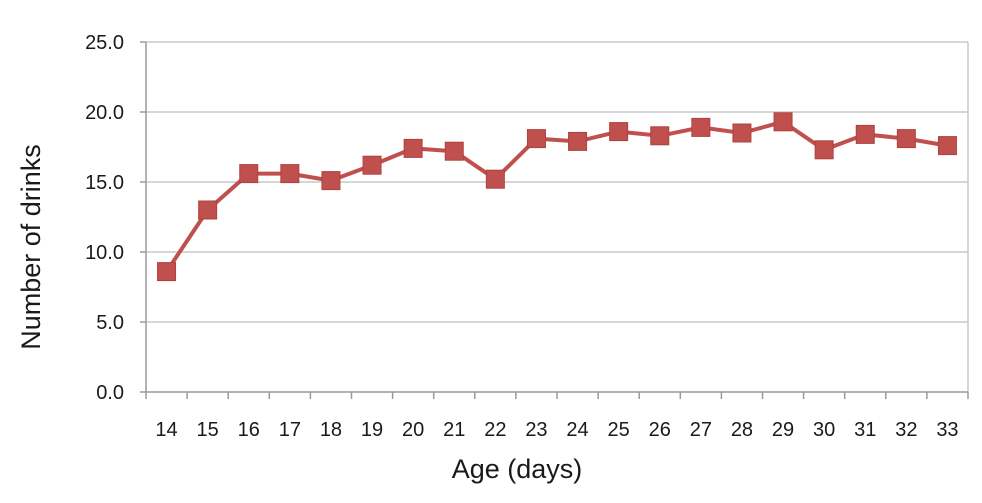 This screenshot has width=982, height=503. What do you see at coordinates (104, 253) in the screenshot?
I see `y-tick-label: 10.0` at bounding box center [104, 253].